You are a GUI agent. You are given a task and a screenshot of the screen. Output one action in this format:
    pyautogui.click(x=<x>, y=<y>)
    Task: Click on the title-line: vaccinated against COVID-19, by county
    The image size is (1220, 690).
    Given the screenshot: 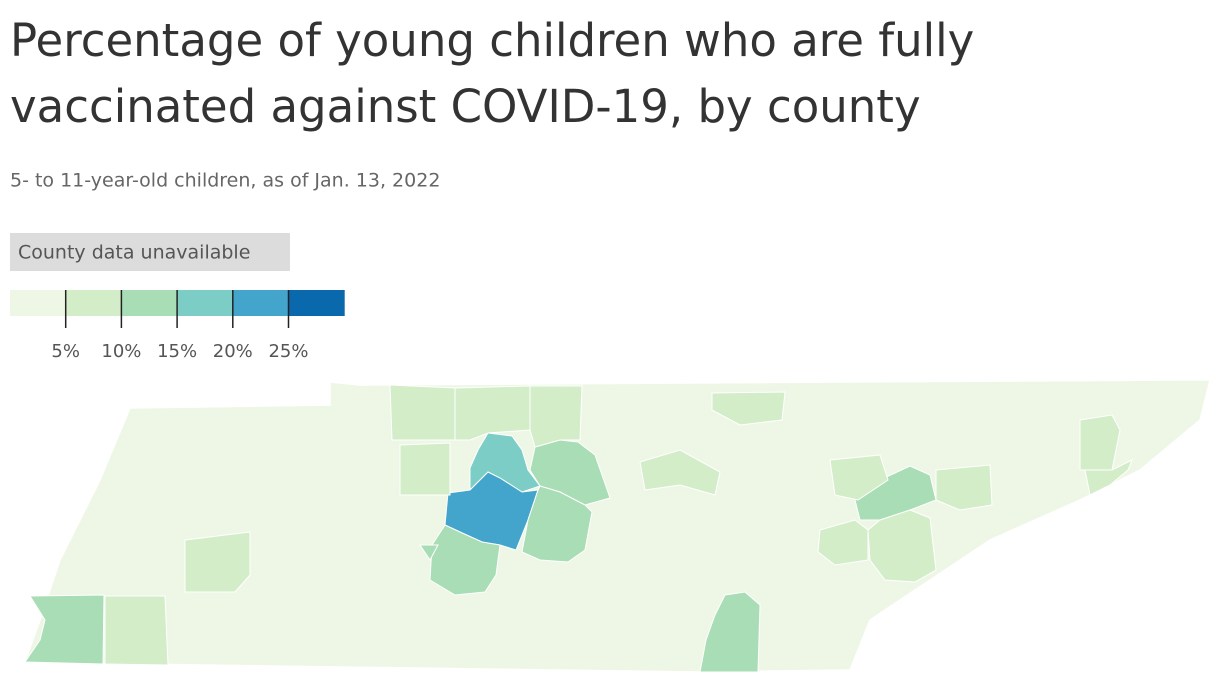 What is the action you would take?
    pyautogui.click(x=465, y=106)
    